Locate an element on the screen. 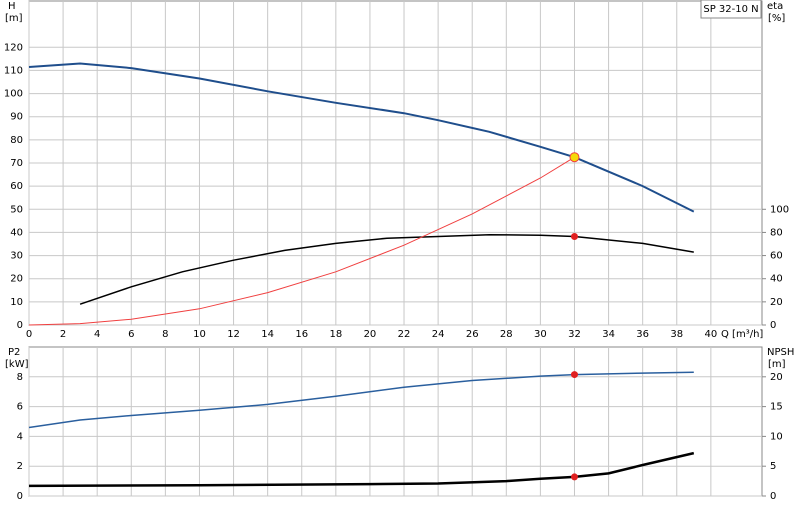 The image size is (800, 520). y-tick-label: 8 is located at coordinates (20, 377).